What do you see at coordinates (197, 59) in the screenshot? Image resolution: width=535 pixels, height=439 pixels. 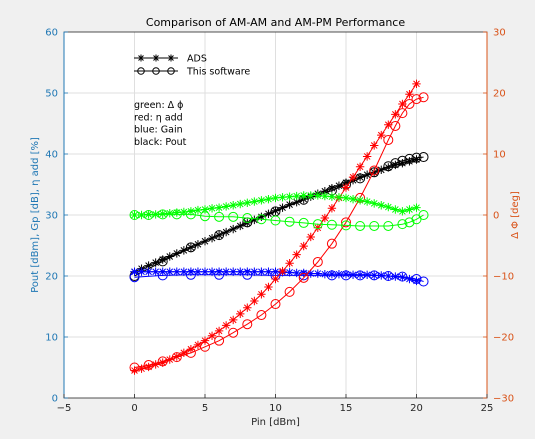 I see `legend-label-ads: ADS` at bounding box center [197, 59].